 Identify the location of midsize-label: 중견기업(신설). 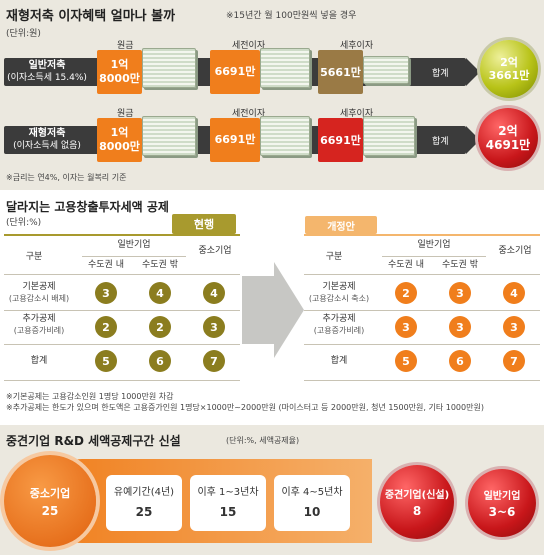
(417, 495).